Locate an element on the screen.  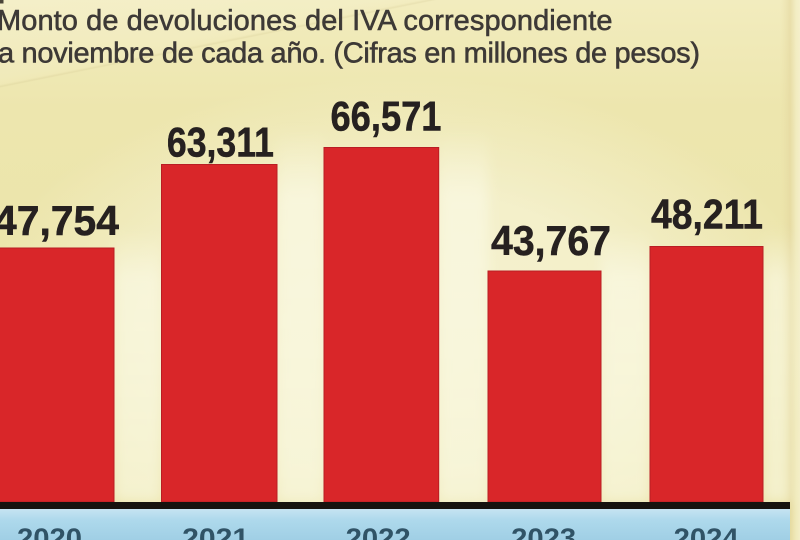
svg-text: 2021 is located at coordinates (215, 531).